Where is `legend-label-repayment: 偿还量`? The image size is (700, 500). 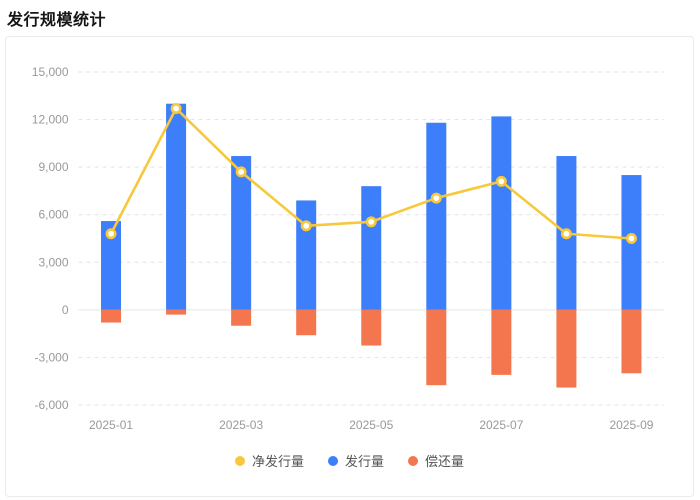
legend-label-repayment: 偿还量 is located at coordinates (445, 461).